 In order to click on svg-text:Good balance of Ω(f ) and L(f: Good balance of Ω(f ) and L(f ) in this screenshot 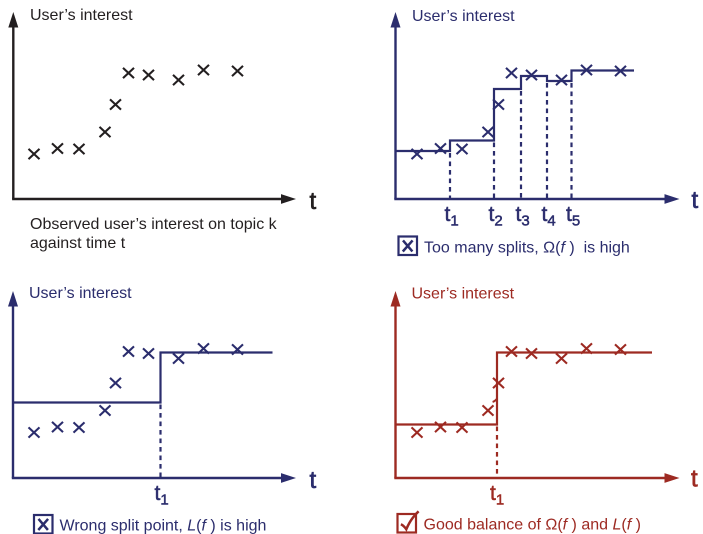, I will do `click(532, 525)`.